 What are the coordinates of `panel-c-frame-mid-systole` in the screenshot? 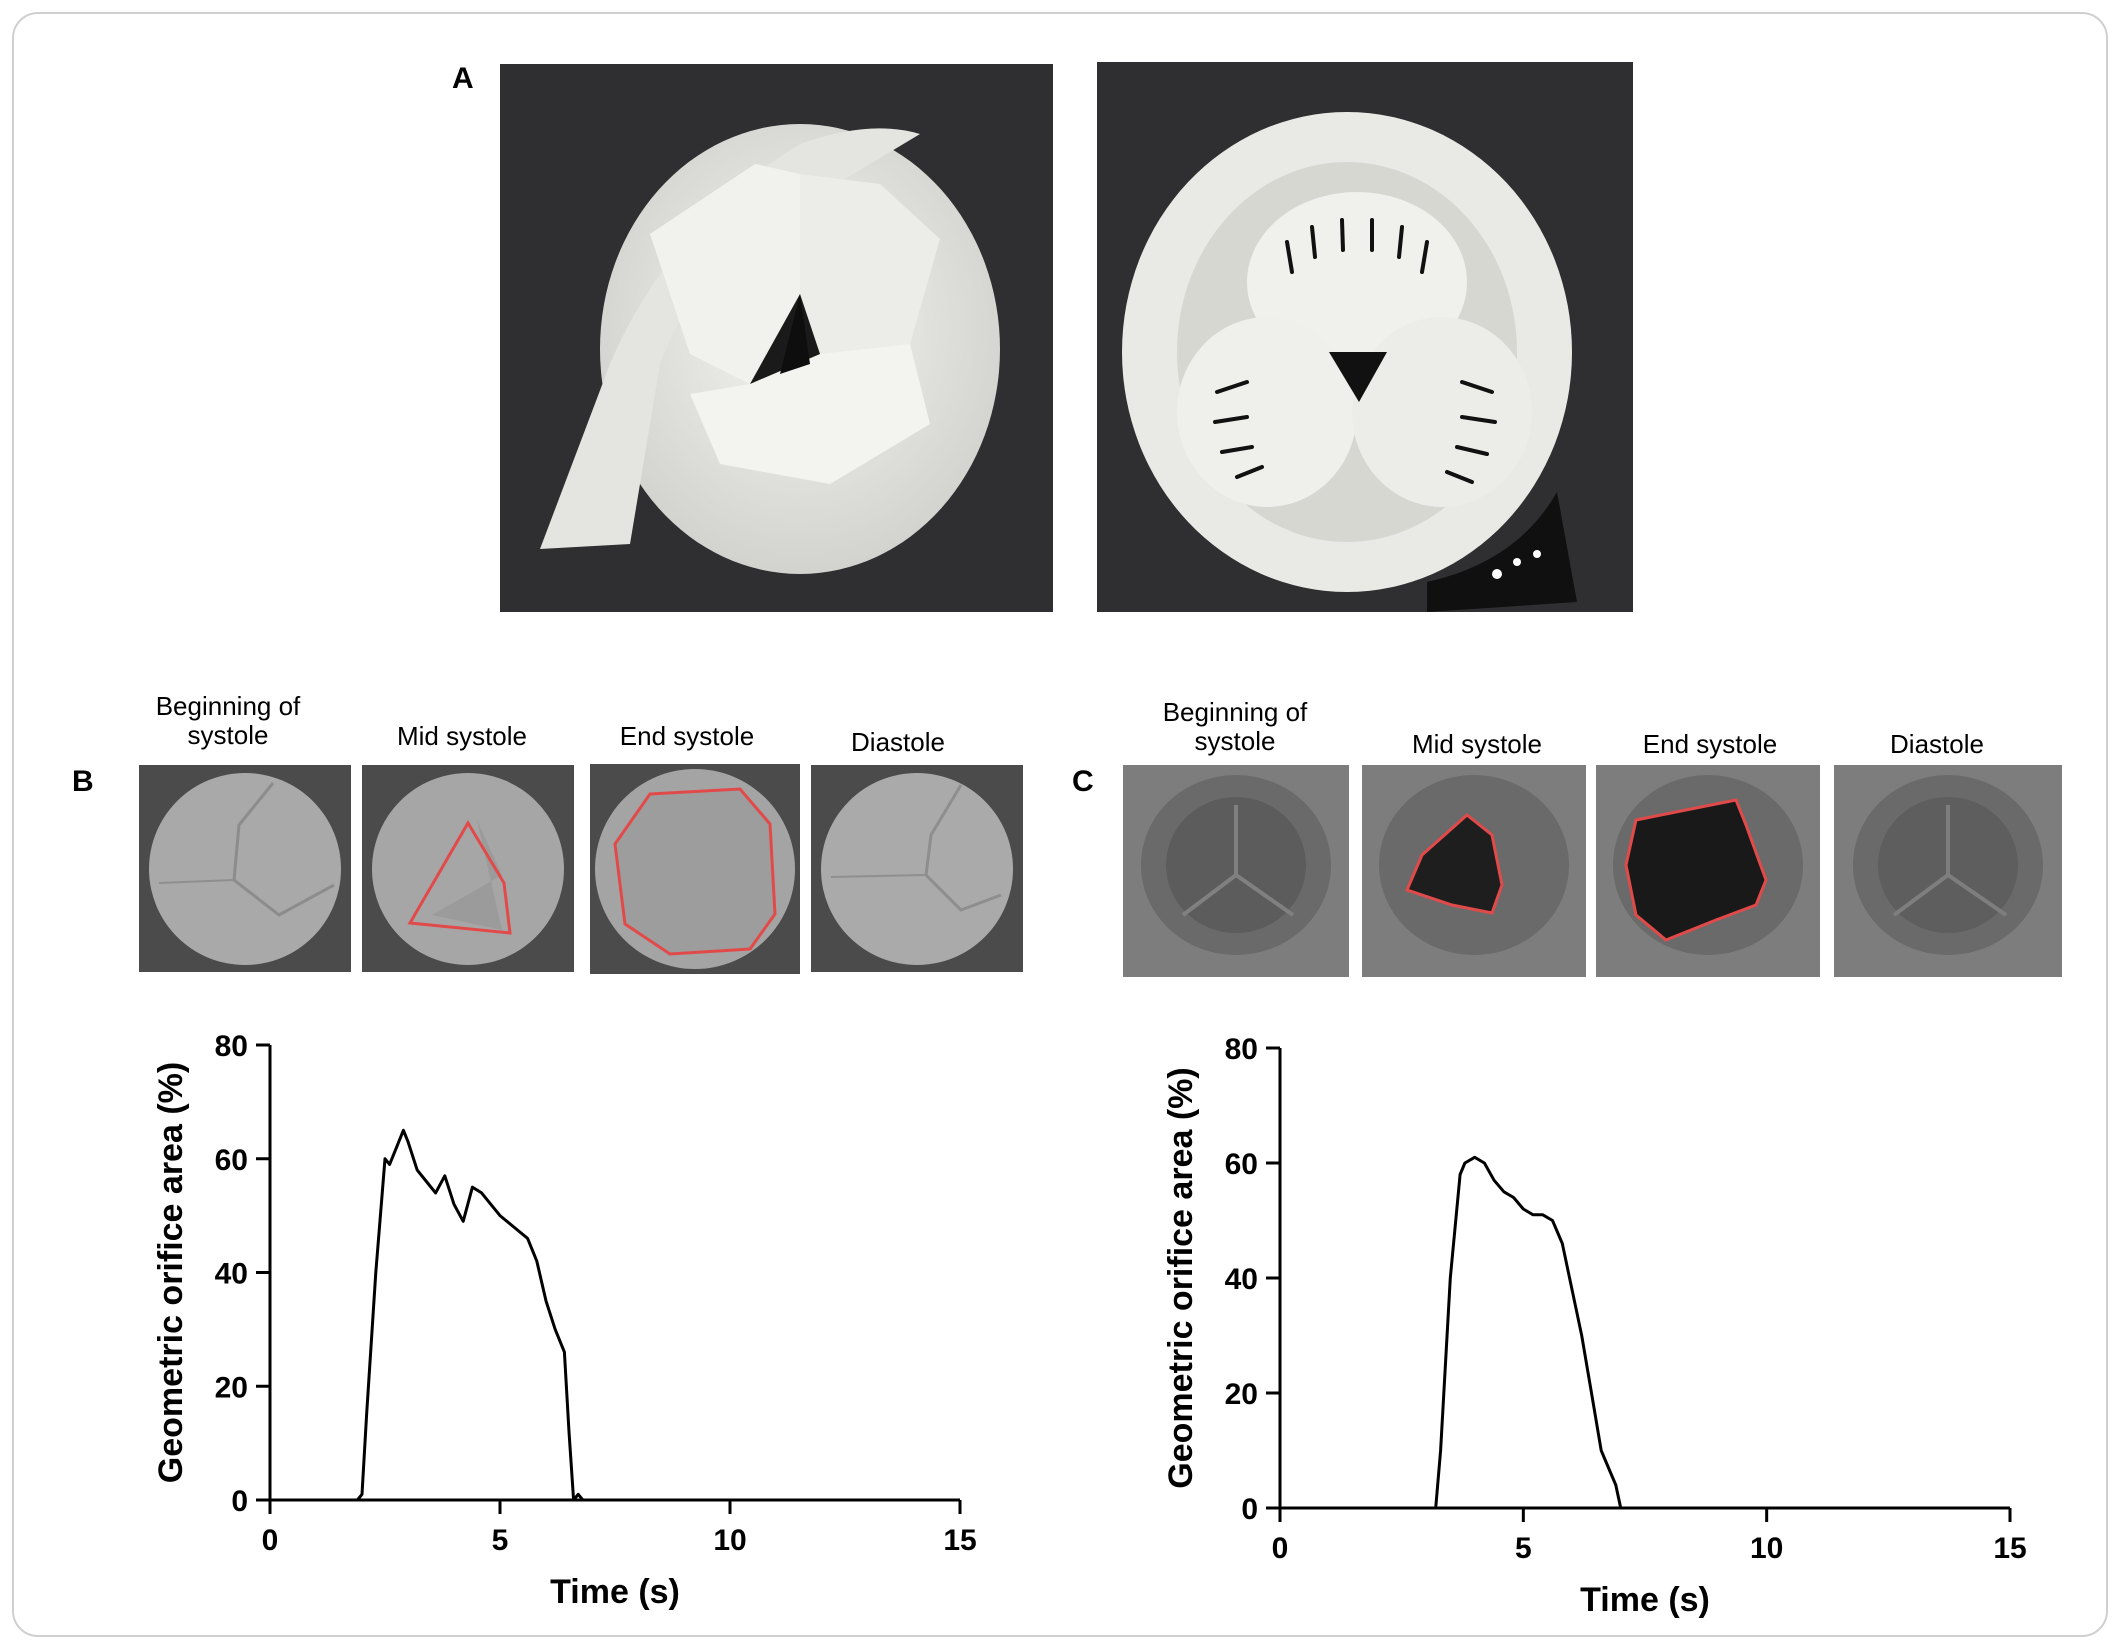 It's located at (1474, 871).